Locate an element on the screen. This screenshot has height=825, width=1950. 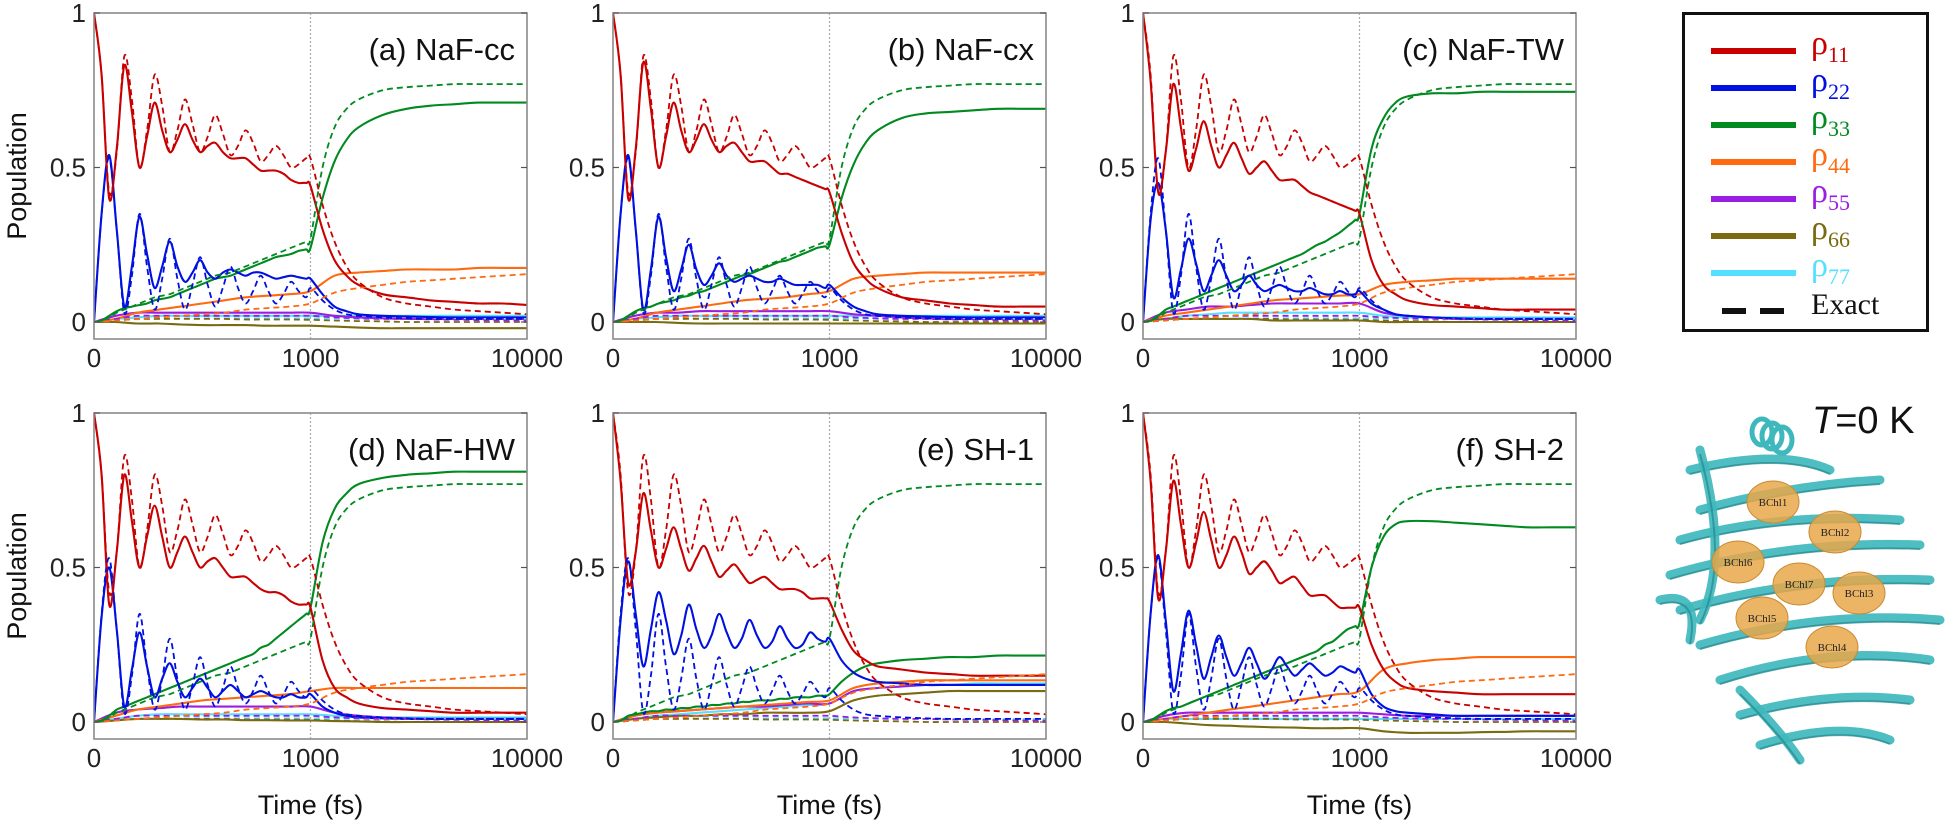
panel-title: (d) NaF-HW is located at coordinates (432, 449).